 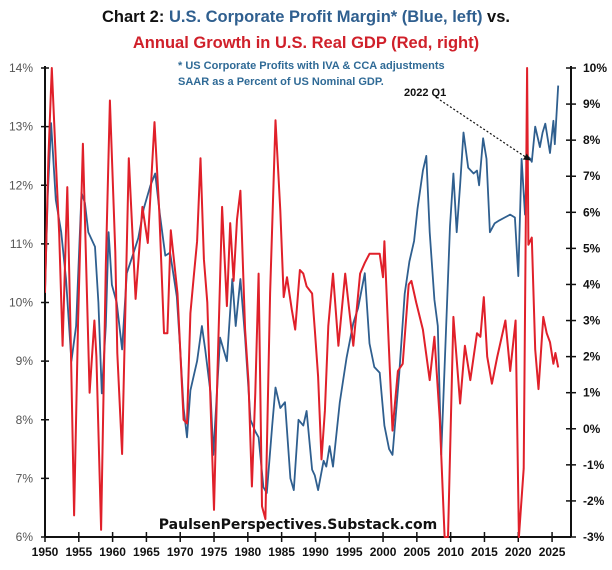 I want to click on x-axis-tick-label: 2005, so click(x=416, y=552).